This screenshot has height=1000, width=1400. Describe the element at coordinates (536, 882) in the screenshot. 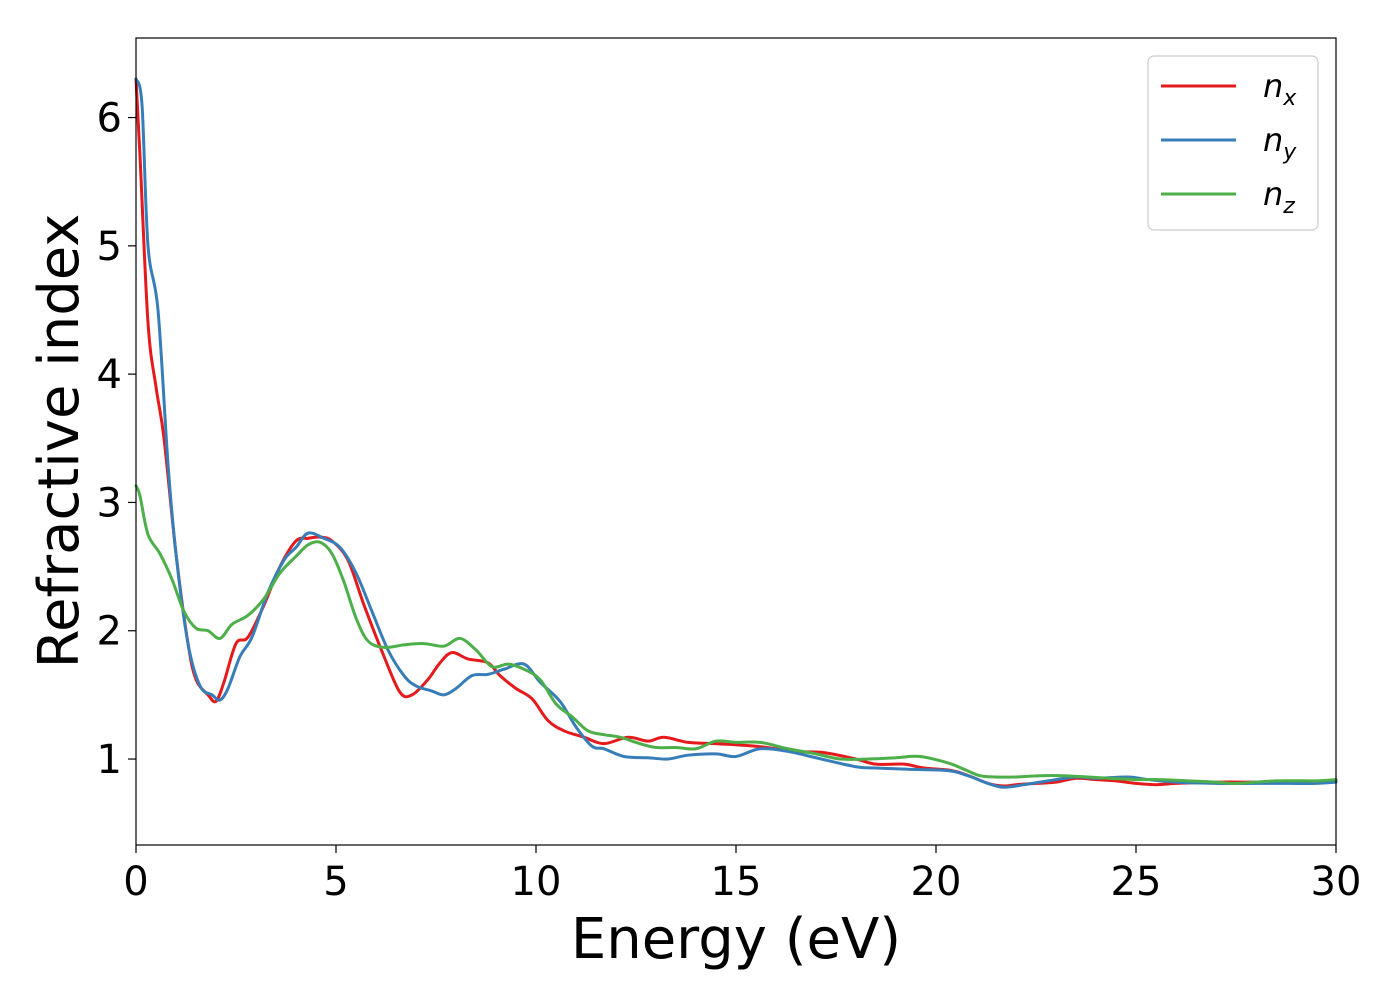

I see `x-tick-label: 10` at that location.